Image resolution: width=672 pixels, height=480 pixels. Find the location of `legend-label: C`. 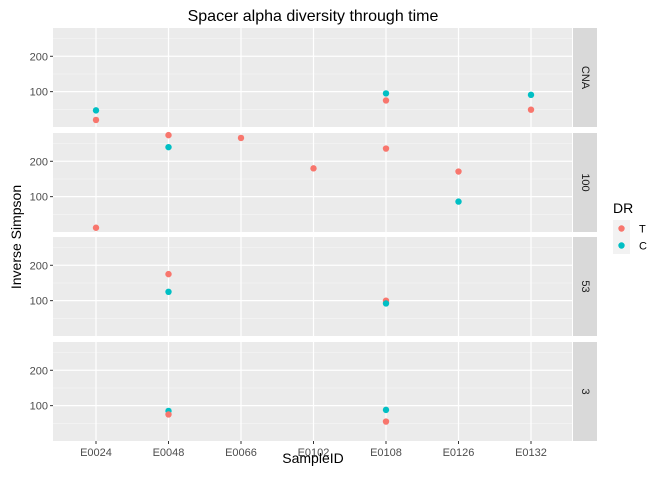

legend-label: C is located at coordinates (643, 247).